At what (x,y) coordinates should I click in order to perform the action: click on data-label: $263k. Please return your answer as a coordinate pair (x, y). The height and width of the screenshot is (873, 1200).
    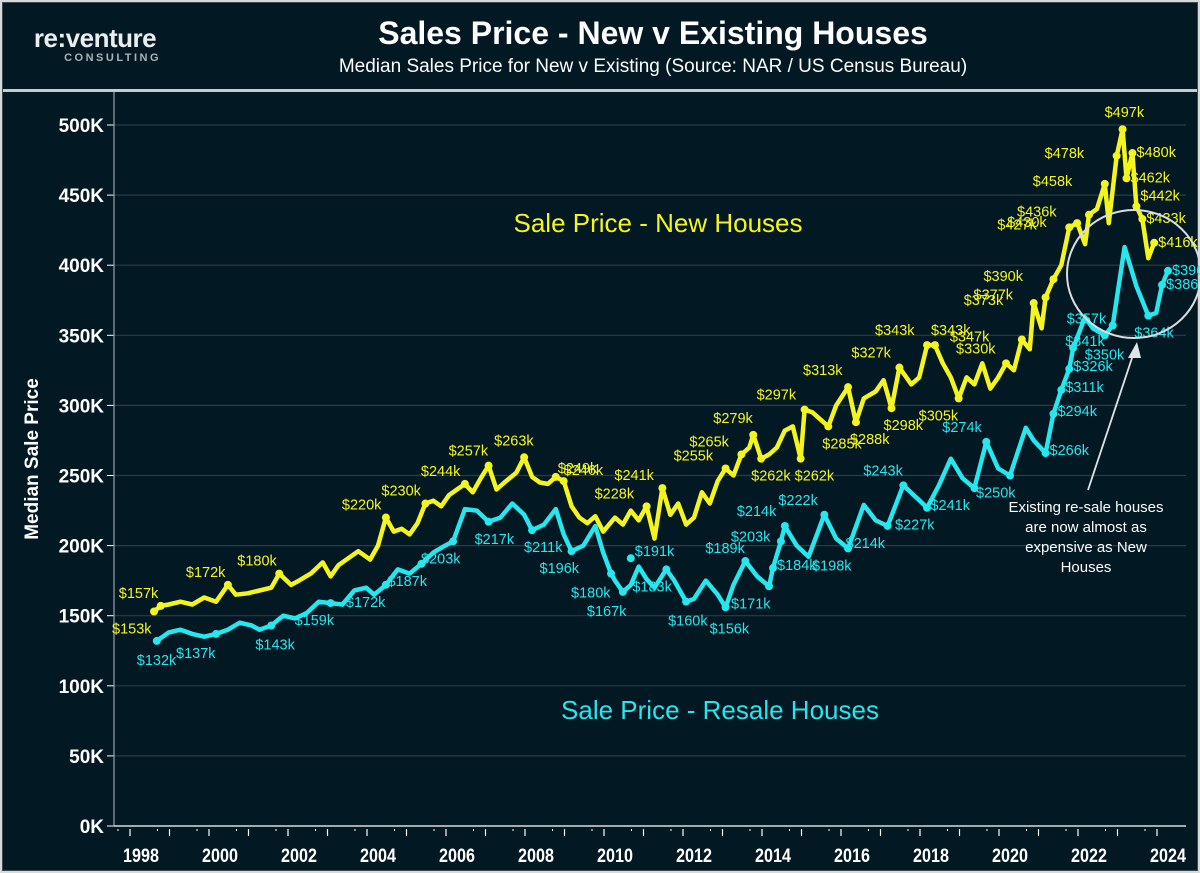
    Looking at the image, I should click on (514, 441).